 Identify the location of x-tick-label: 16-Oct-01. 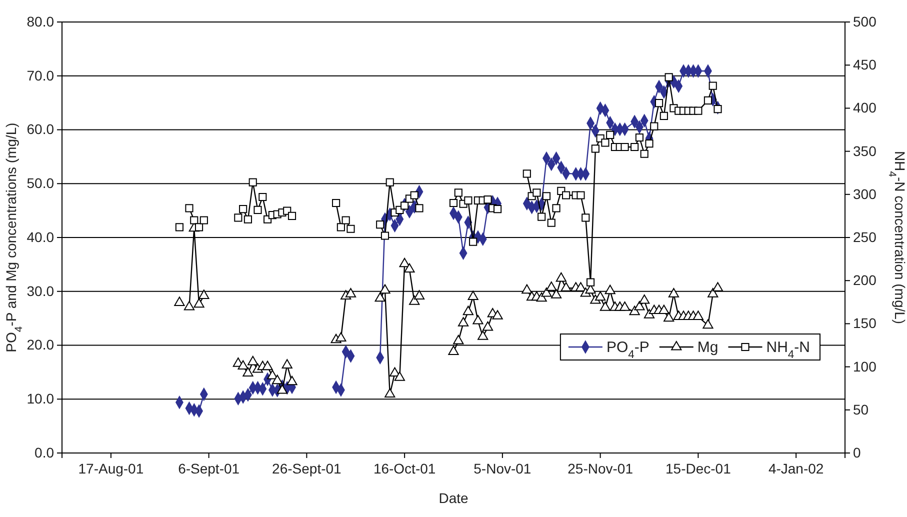
(404, 468).